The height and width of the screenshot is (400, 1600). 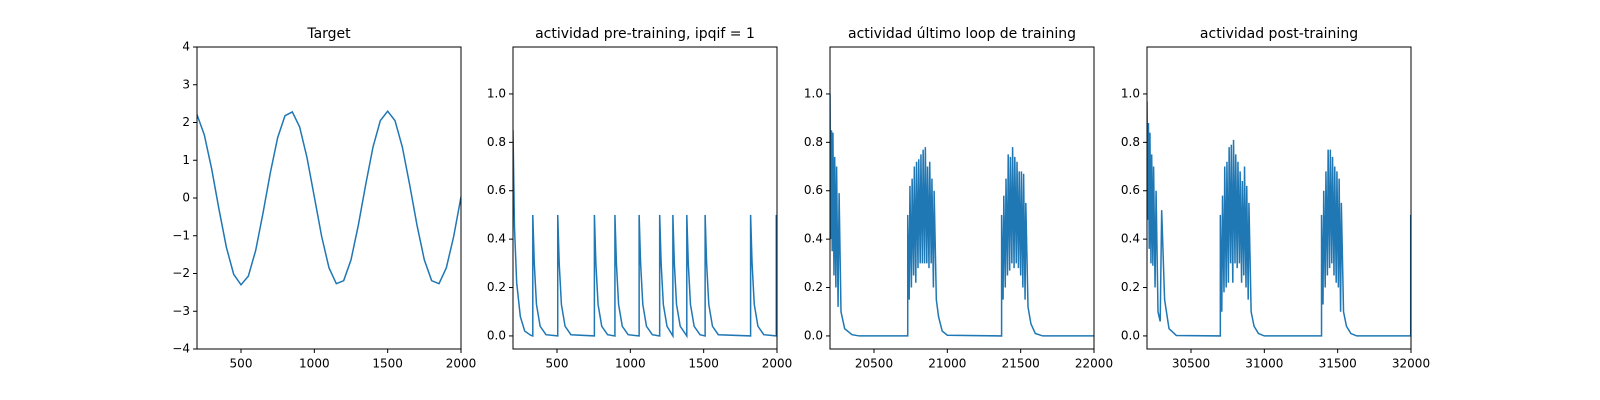 What do you see at coordinates (1338, 364) in the screenshot?
I see `x-tick-label: 31500` at bounding box center [1338, 364].